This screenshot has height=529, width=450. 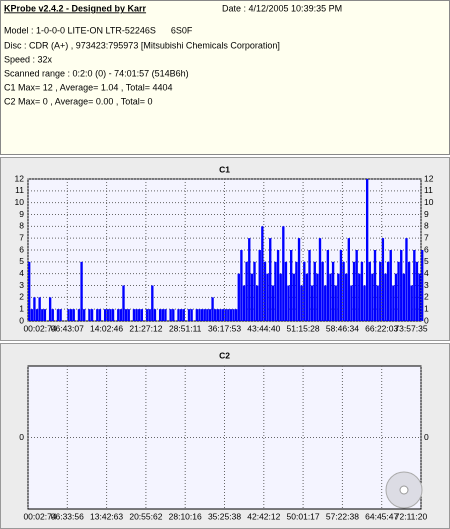 I want to click on x-tick-label: 14:02:46, so click(x=106, y=328).